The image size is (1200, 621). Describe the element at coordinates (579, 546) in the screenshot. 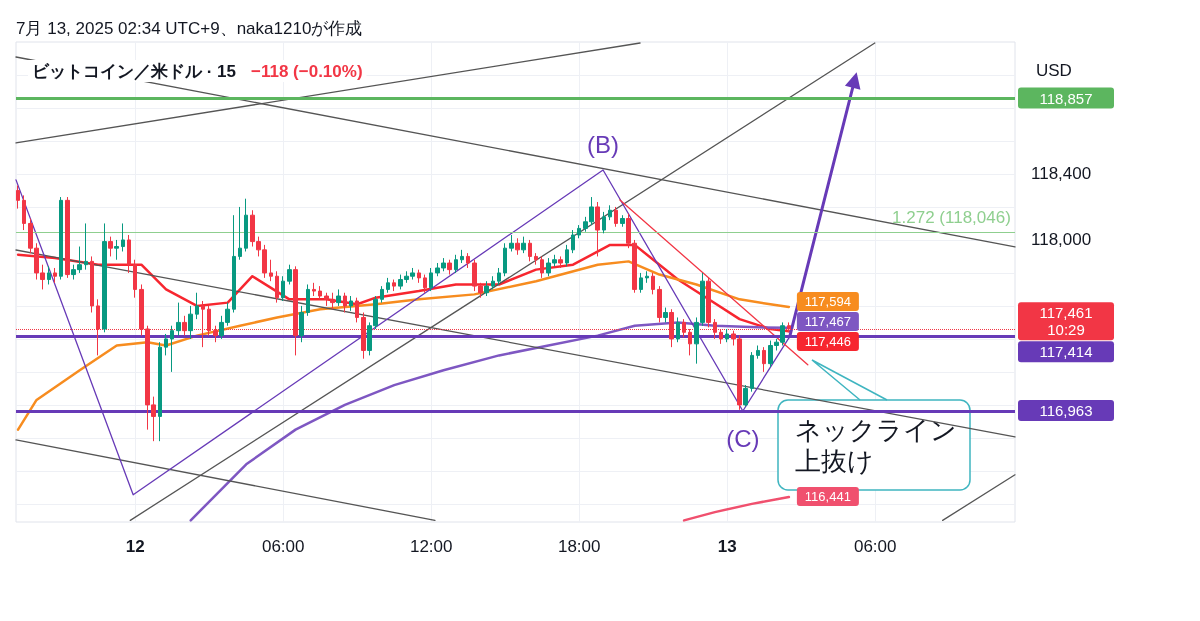

I see `x-tick-label: 18:00` at that location.